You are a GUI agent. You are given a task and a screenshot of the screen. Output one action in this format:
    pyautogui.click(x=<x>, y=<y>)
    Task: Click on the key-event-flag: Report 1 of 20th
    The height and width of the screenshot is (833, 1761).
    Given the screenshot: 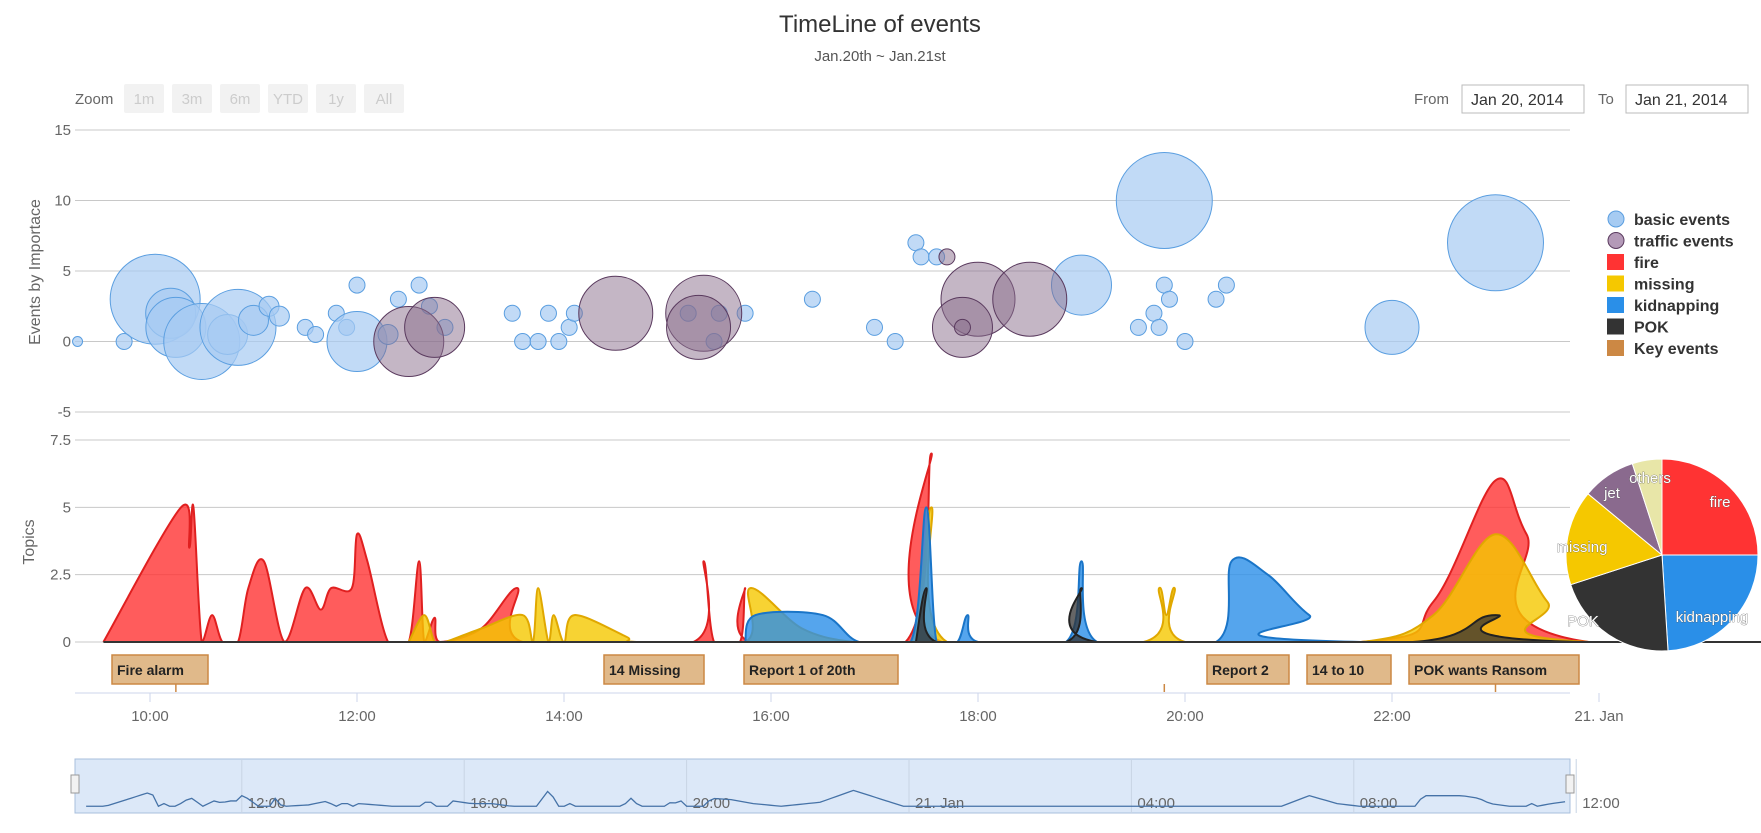 What is the action you would take?
    pyautogui.click(x=1120, y=673)
    